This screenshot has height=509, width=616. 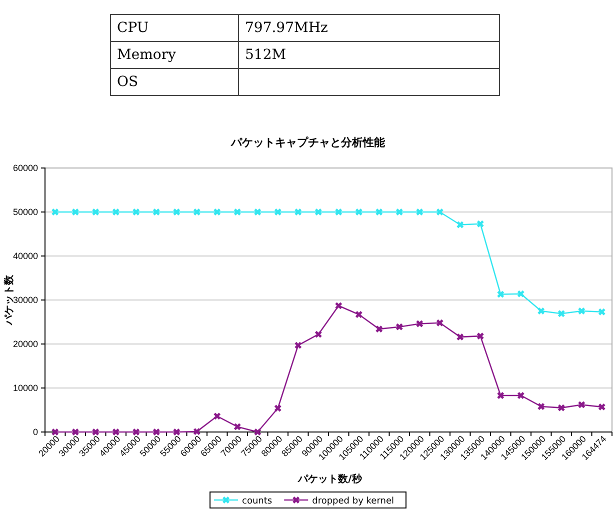 What do you see at coordinates (174, 28) in the screenshot?
I see `text: CPU` at bounding box center [174, 28].